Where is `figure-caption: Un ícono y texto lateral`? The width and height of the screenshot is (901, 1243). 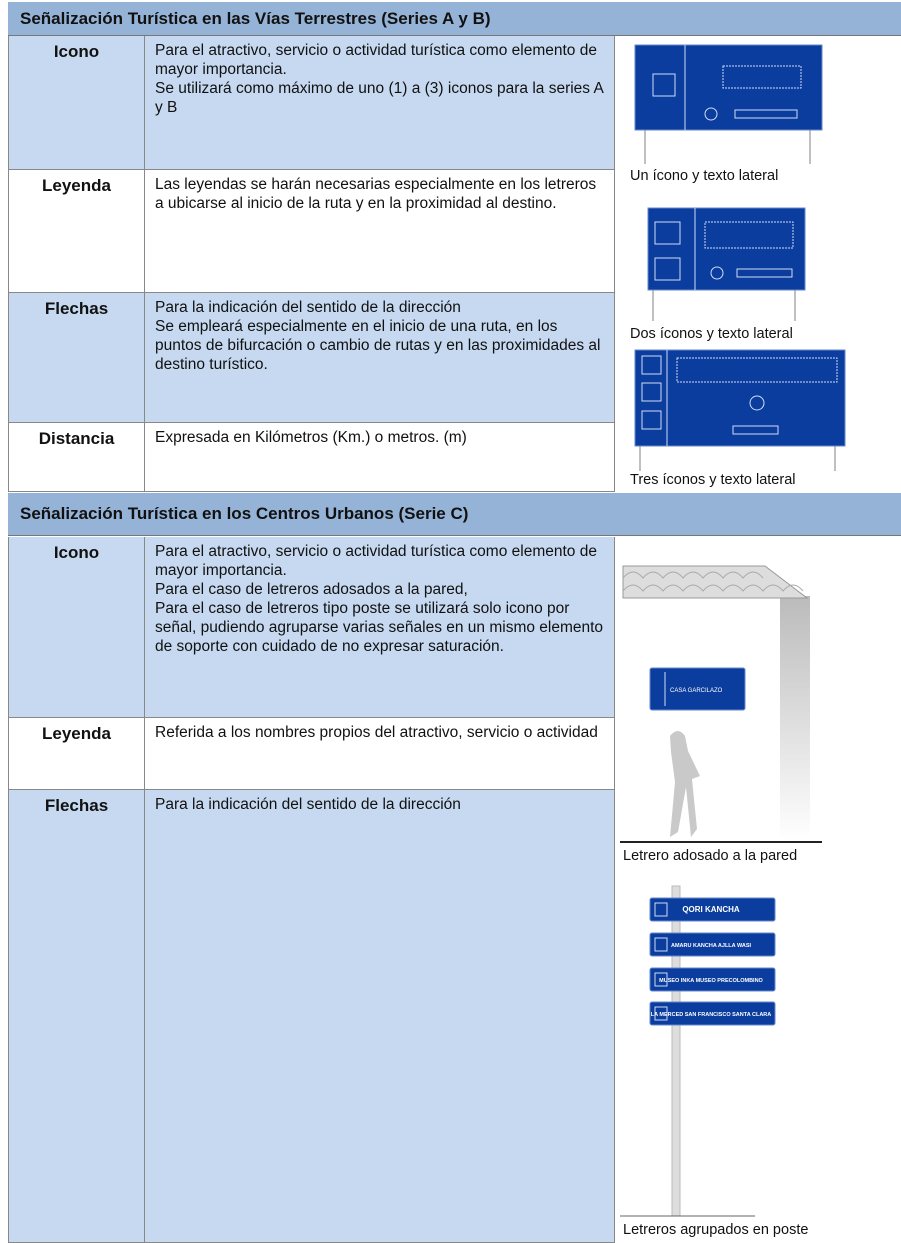
figure-caption: Un ícono y texto lateral is located at coordinates (704, 176).